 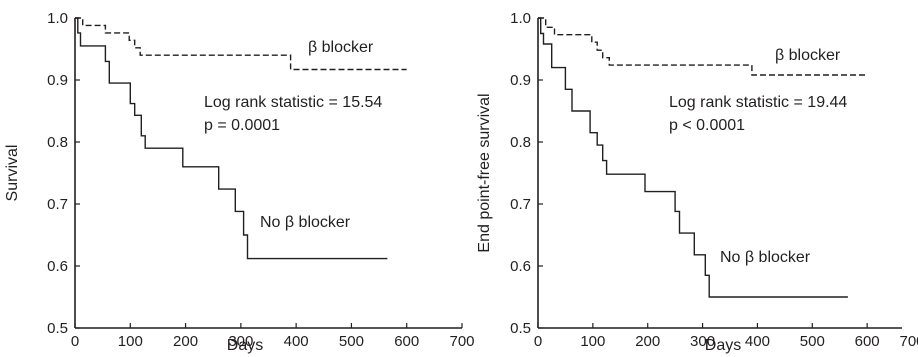 I want to click on p-value-annotation: p < 0.0001, so click(x=707, y=125).